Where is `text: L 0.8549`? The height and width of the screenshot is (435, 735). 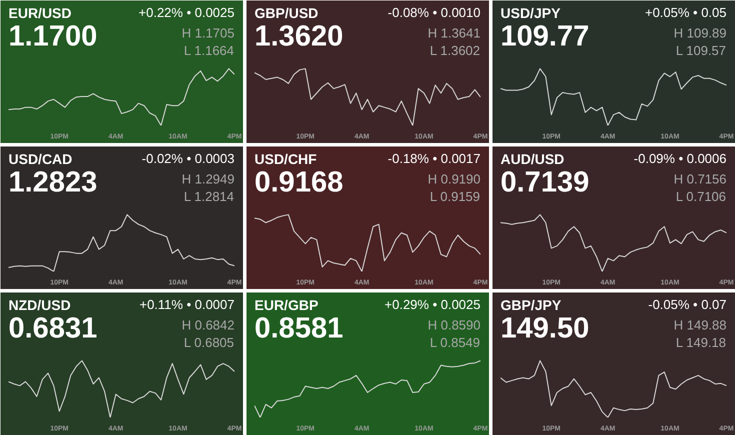 text: L 0.8549 is located at coordinates (455, 342).